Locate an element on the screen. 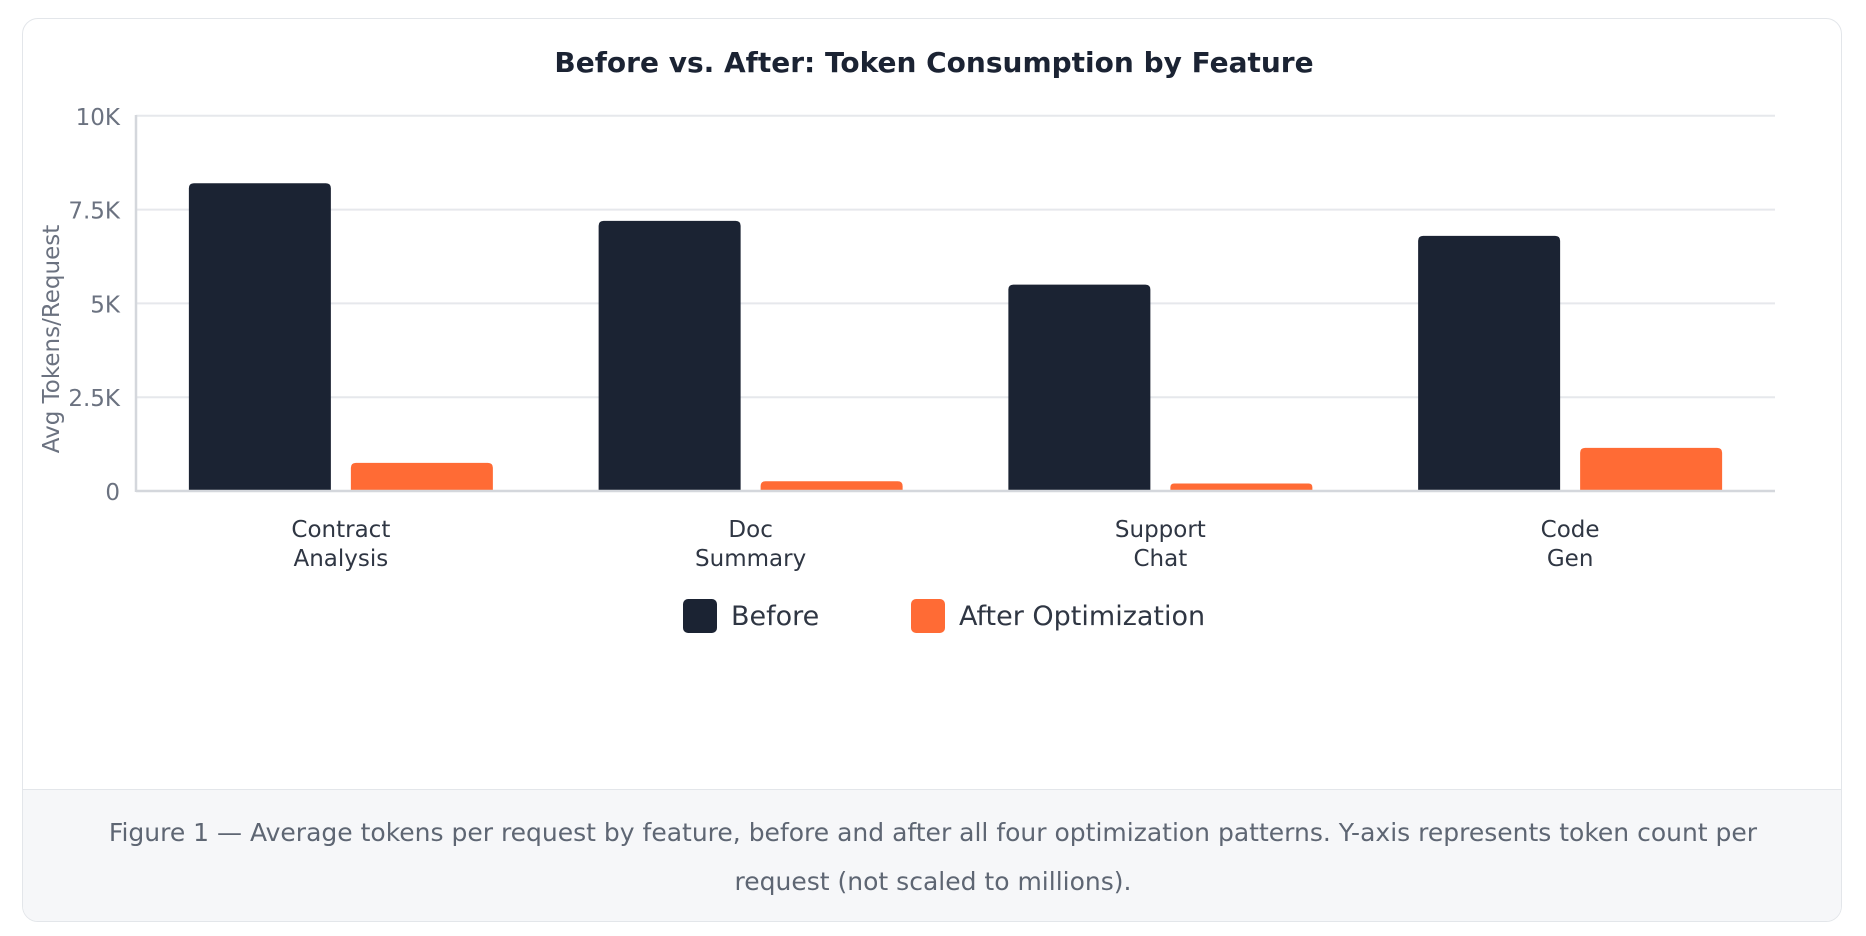  y-tick-label: 7.5K is located at coordinates (94, 212).